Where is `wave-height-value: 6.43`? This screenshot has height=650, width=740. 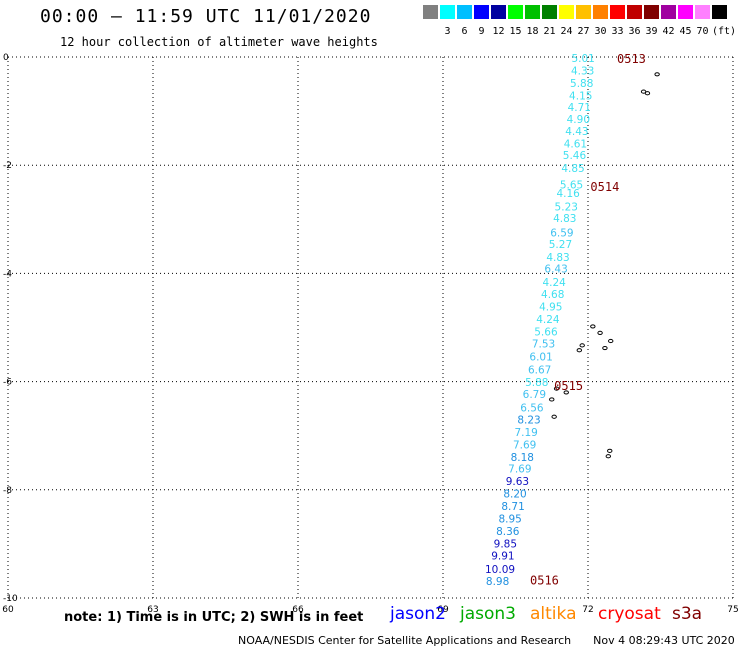
wave-height-value: 6.43 is located at coordinates (555, 270).